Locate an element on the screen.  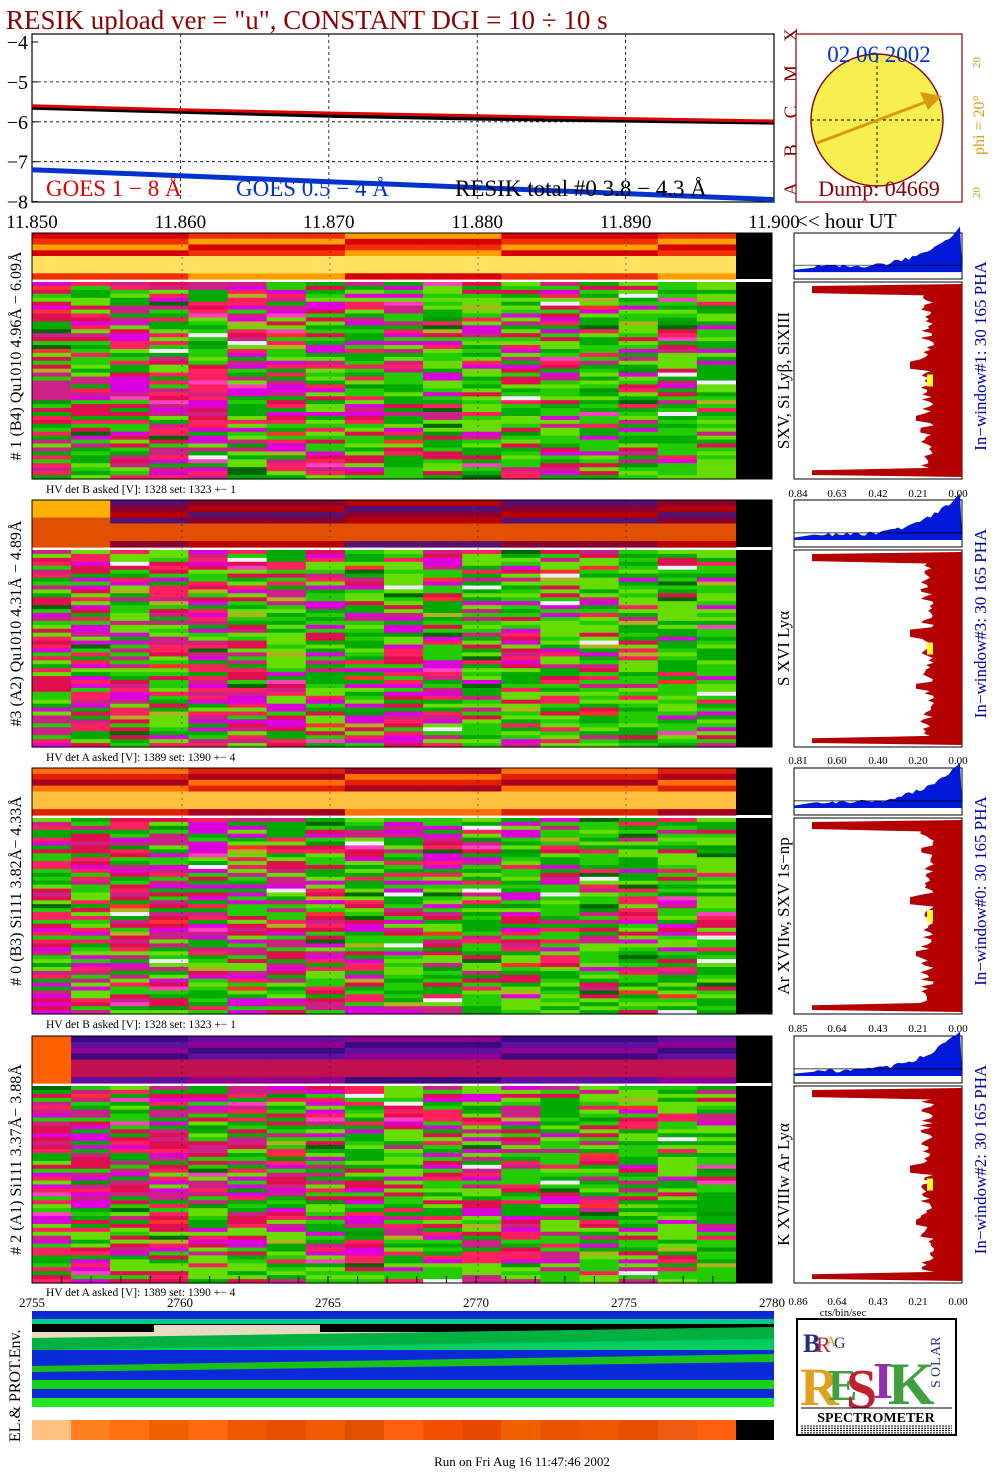
env-strip-cell is located at coordinates (638, 1430).